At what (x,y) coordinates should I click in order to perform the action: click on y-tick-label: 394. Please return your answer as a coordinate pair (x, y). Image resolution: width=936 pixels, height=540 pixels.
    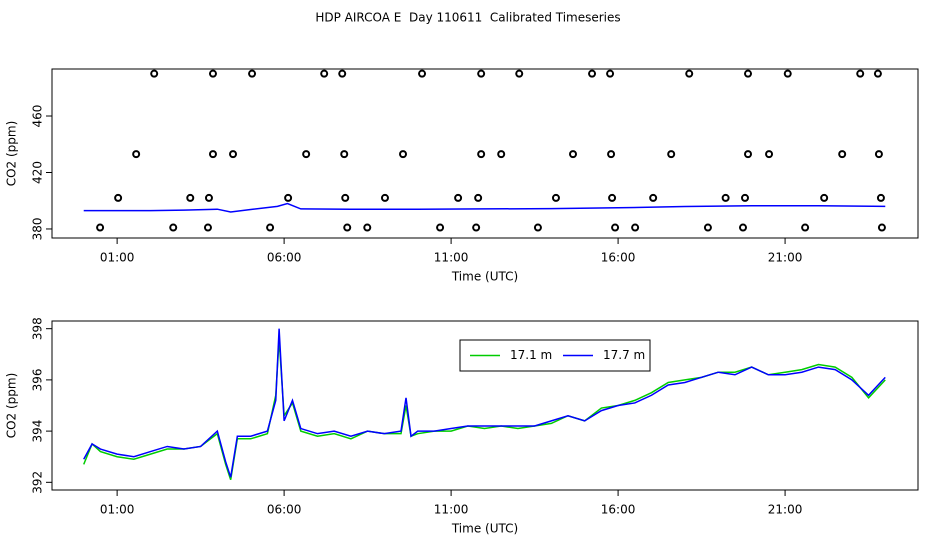
    Looking at the image, I should click on (38, 431).